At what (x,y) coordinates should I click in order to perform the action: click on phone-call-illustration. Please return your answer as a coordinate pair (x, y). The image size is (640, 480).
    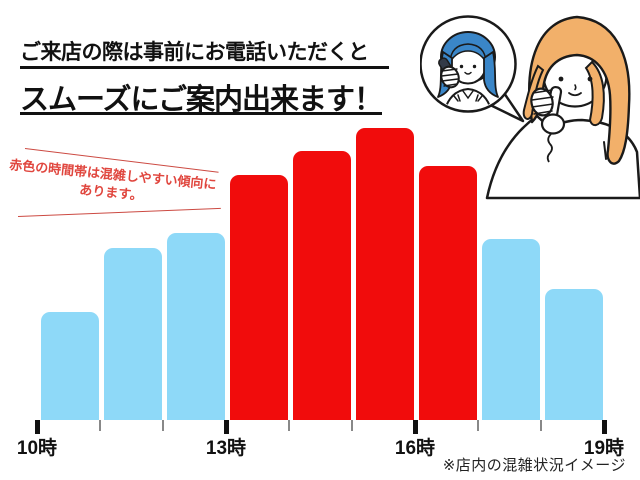
    Looking at the image, I should click on (530, 107).